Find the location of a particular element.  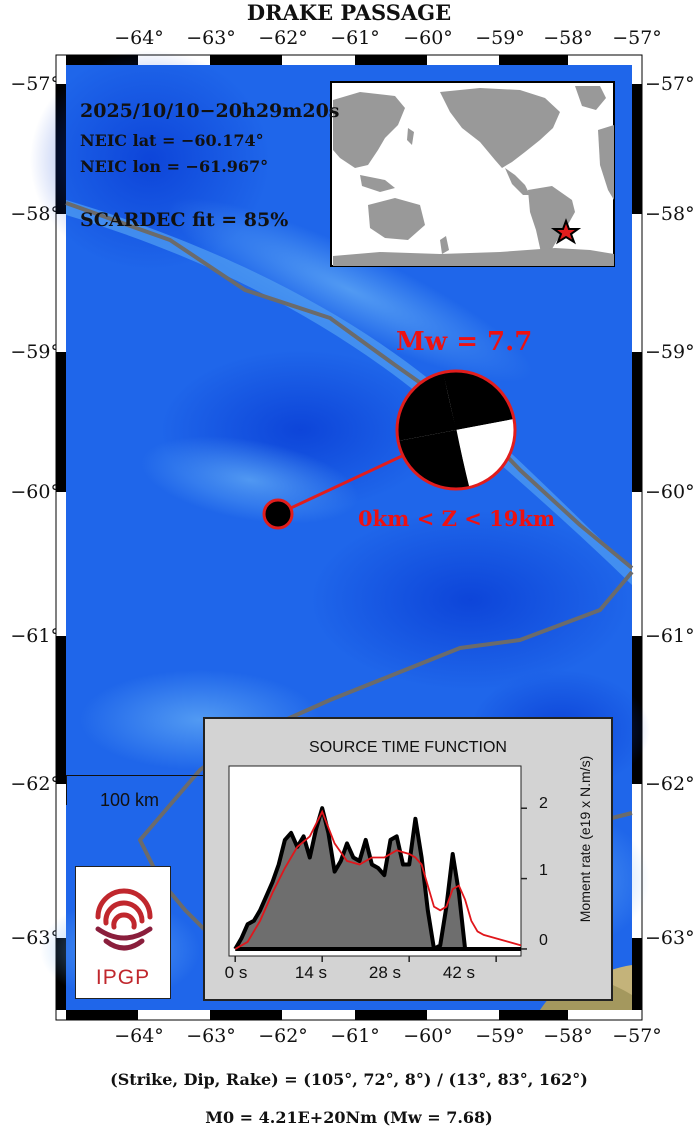

lon-tick-bottom: −57° is located at coordinates (637, 1036).